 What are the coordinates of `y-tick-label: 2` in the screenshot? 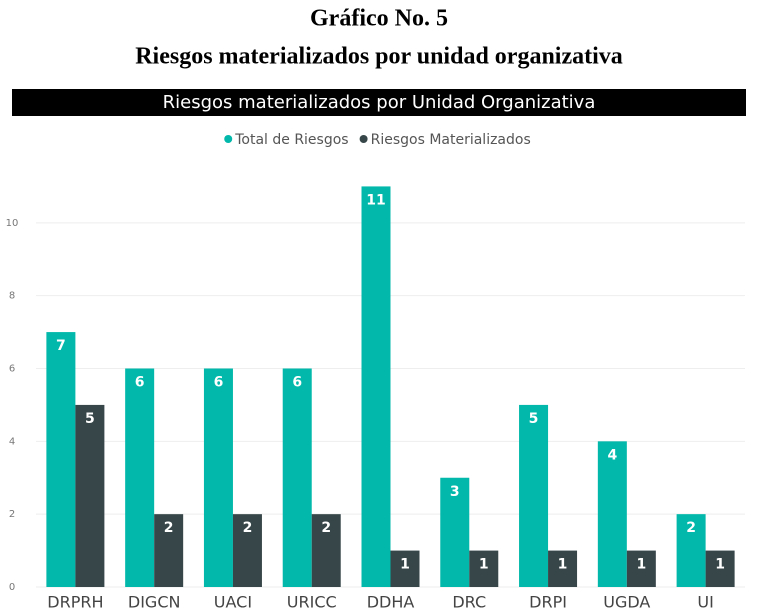 It's located at (12, 514).